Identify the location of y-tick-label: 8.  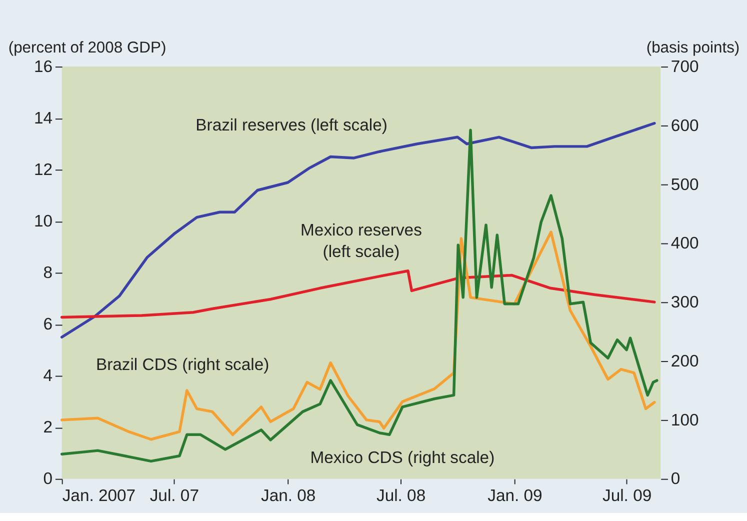
(48, 272).